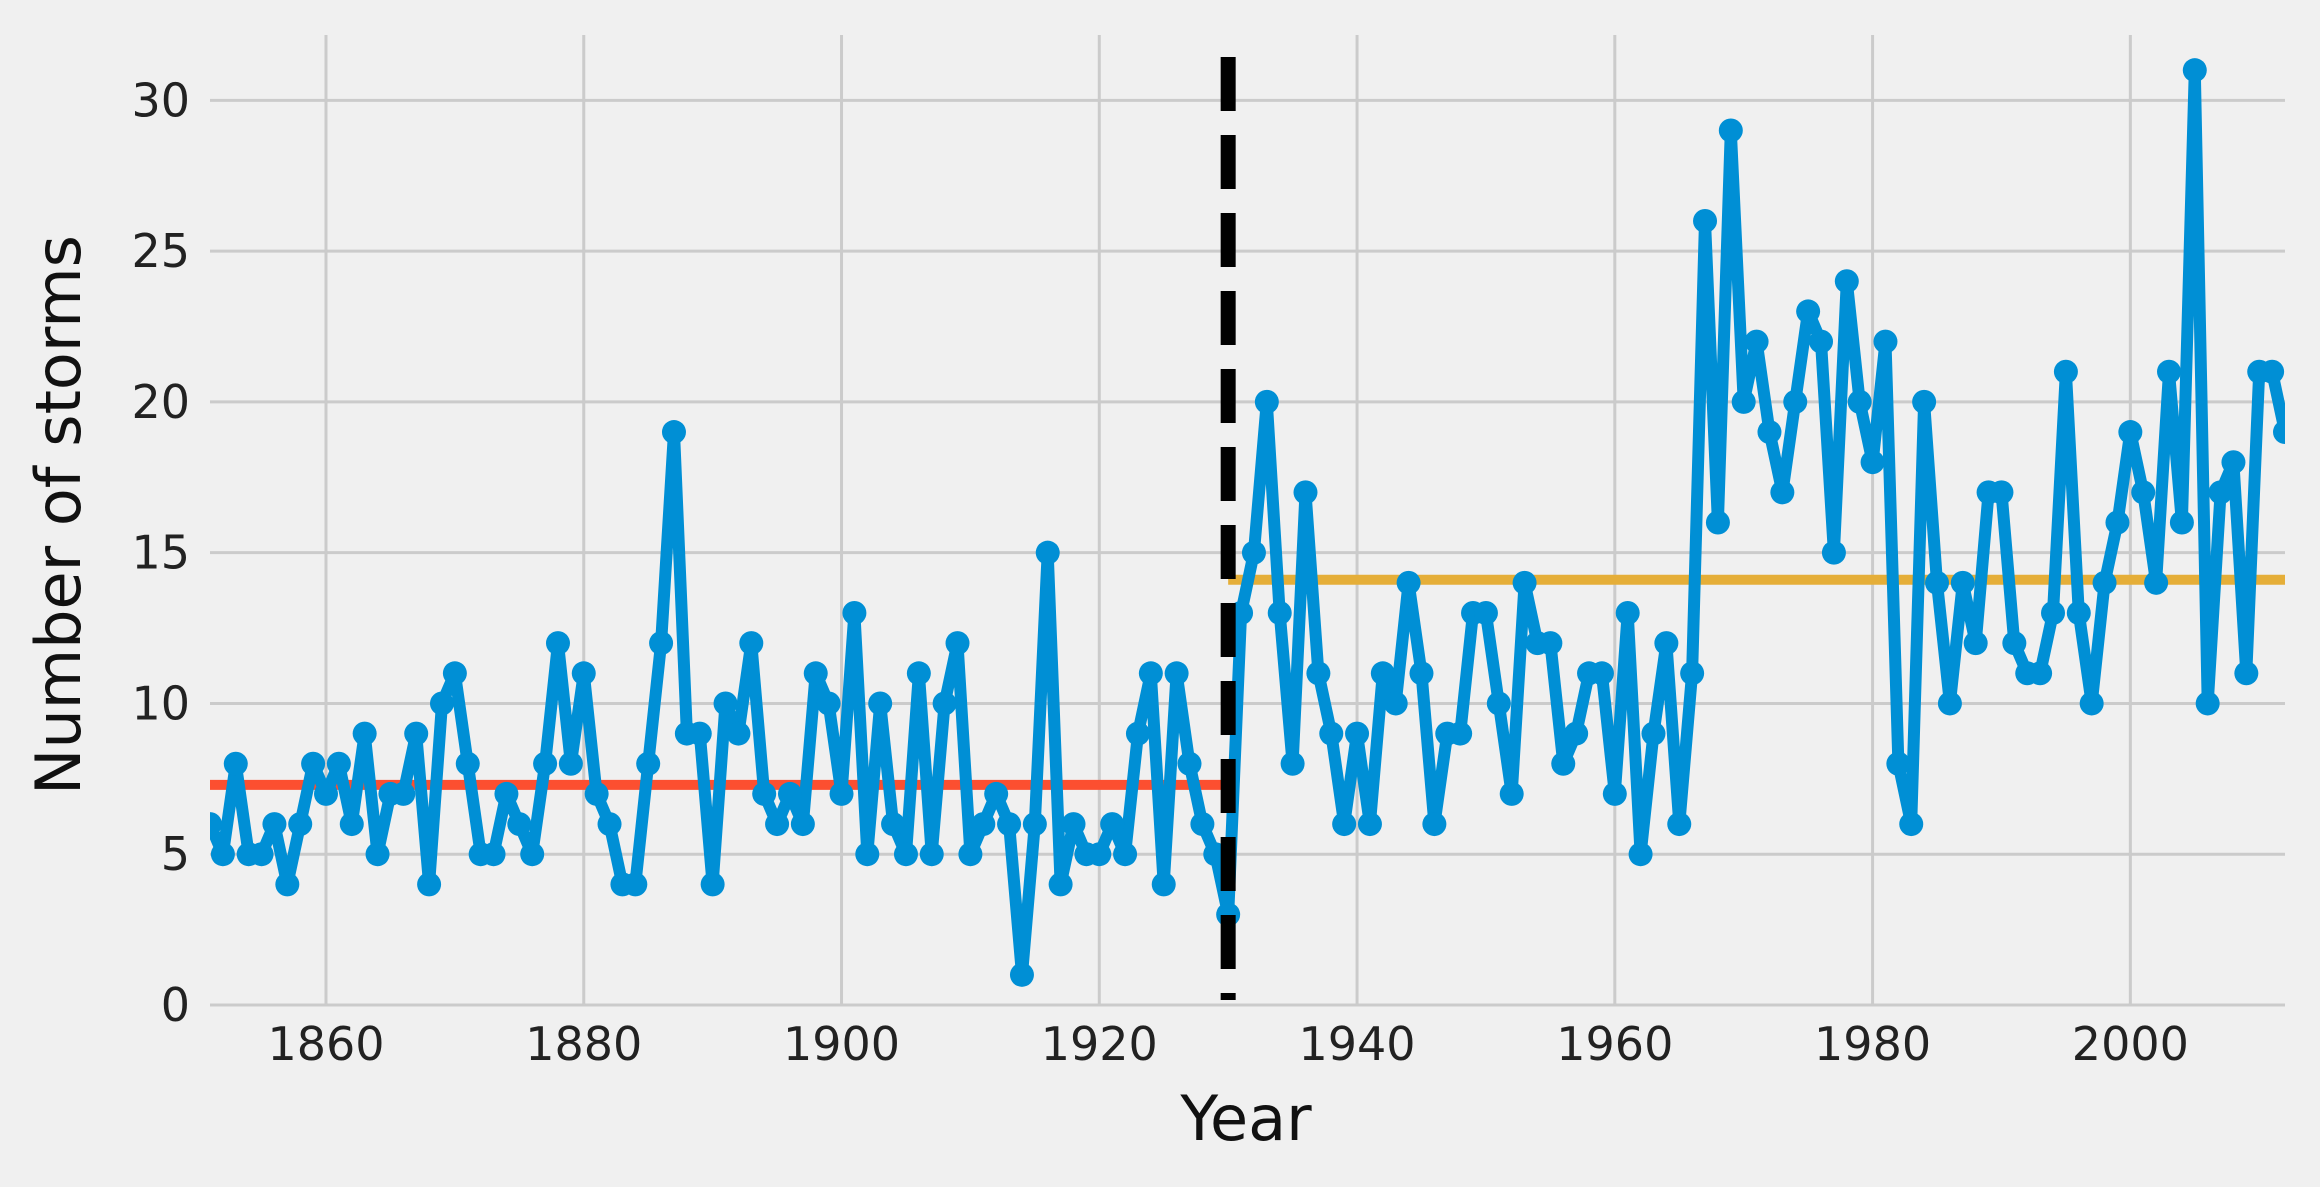 This screenshot has width=2320, height=1187. I want to click on y-tick-label: 5, so click(175, 854).